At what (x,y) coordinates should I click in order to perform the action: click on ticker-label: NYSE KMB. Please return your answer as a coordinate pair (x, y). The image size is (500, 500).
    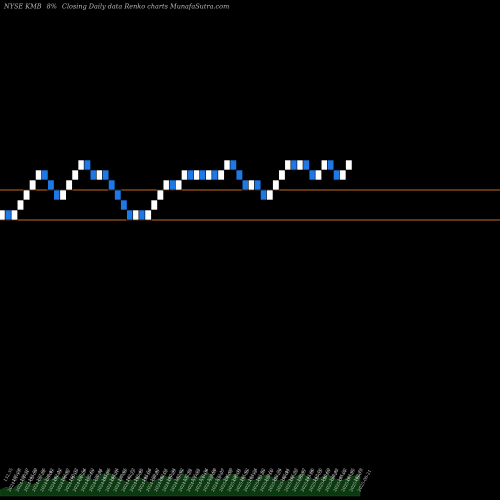
    Looking at the image, I should click on (22, 7).